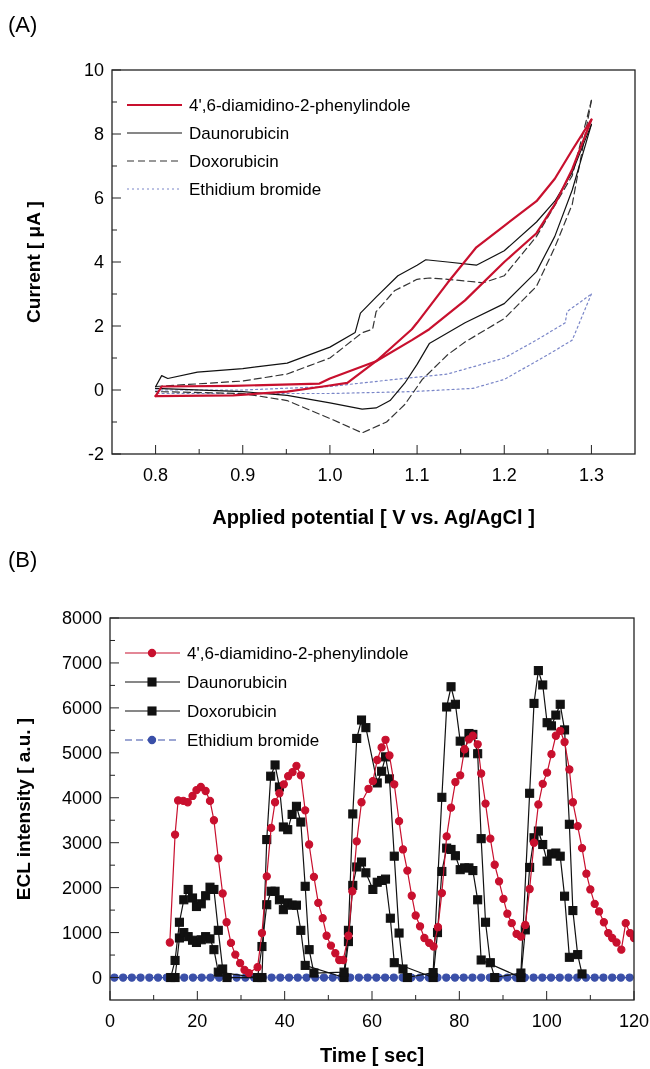 The width and height of the screenshot is (650, 1069). I want to click on x-tick-label: 1.1, so click(417, 475).